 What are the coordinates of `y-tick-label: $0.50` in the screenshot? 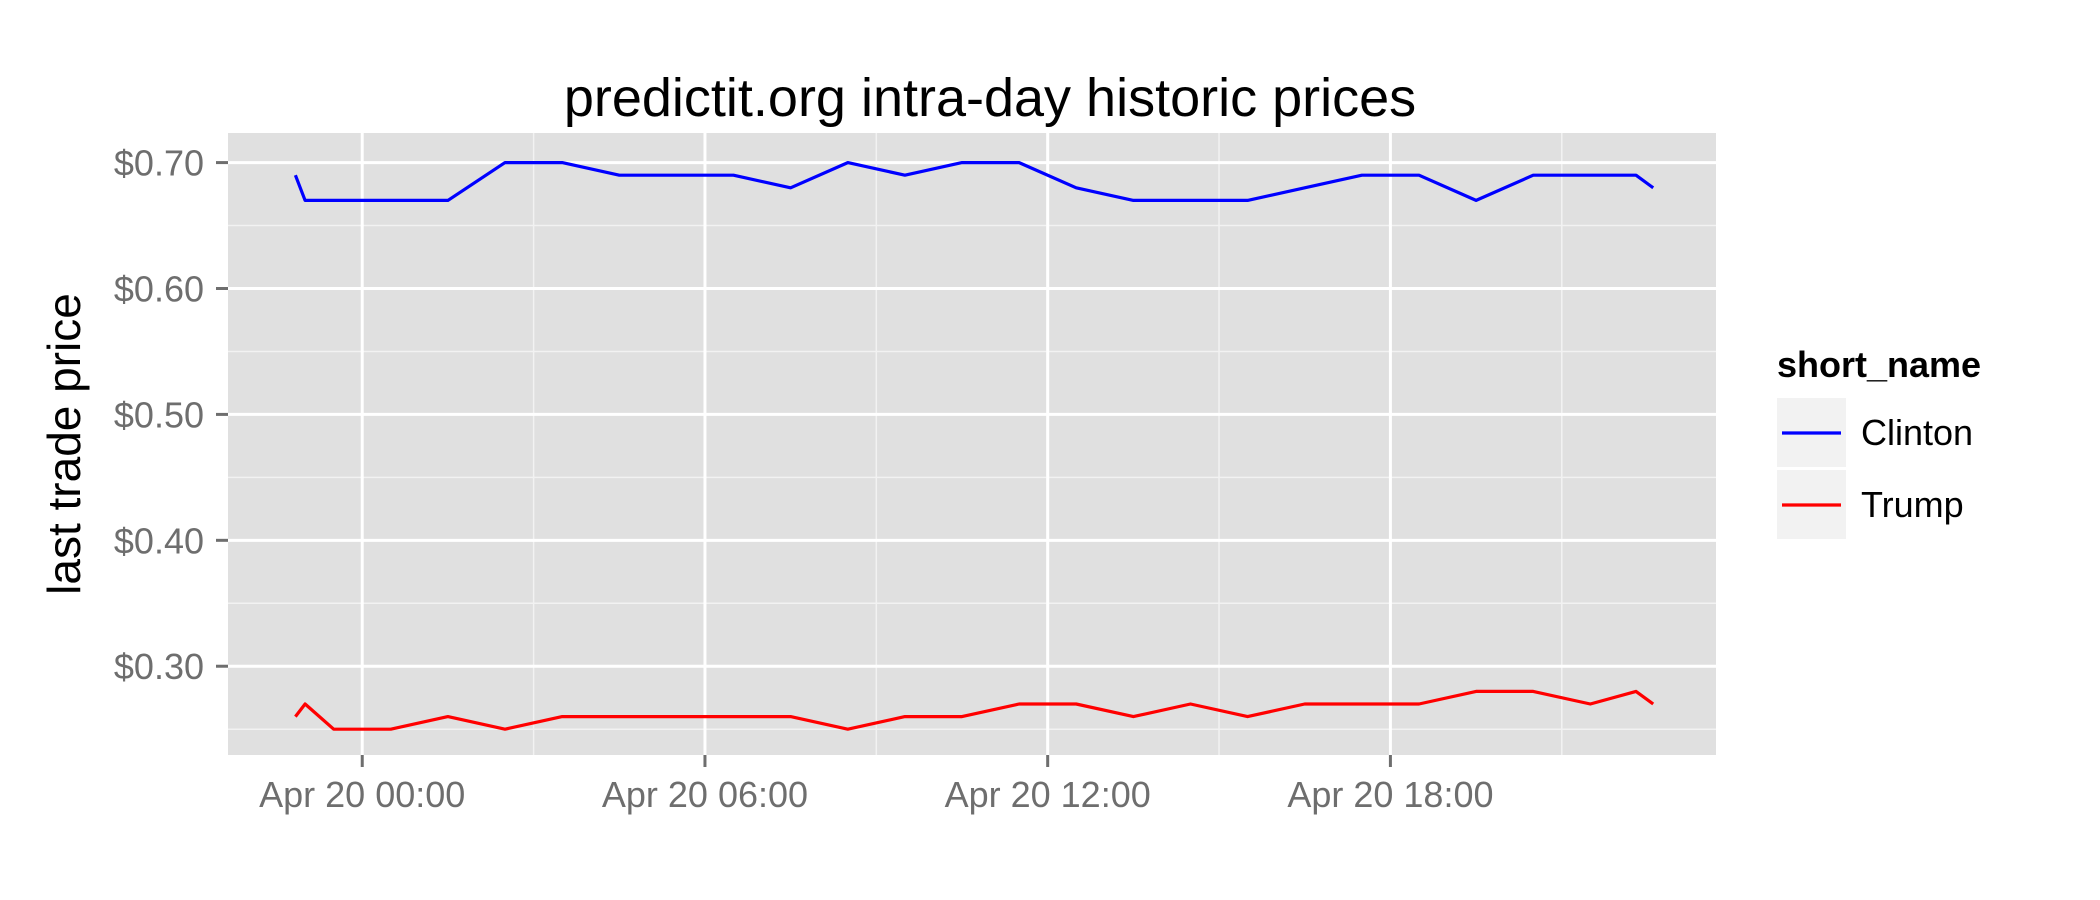 It's located at (159, 414).